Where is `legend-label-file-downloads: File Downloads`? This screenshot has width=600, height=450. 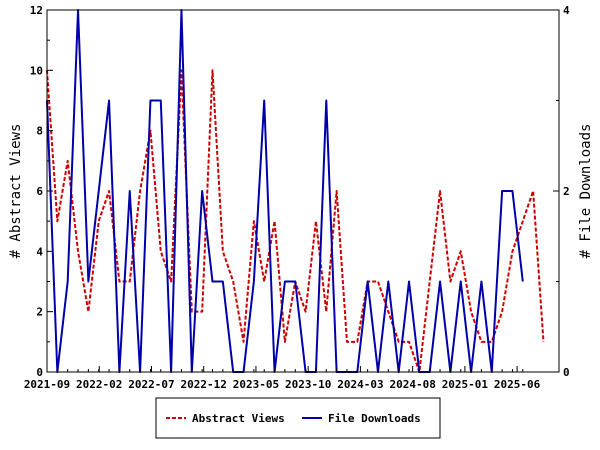 legend-label-file-downloads: File Downloads is located at coordinates (374, 418).